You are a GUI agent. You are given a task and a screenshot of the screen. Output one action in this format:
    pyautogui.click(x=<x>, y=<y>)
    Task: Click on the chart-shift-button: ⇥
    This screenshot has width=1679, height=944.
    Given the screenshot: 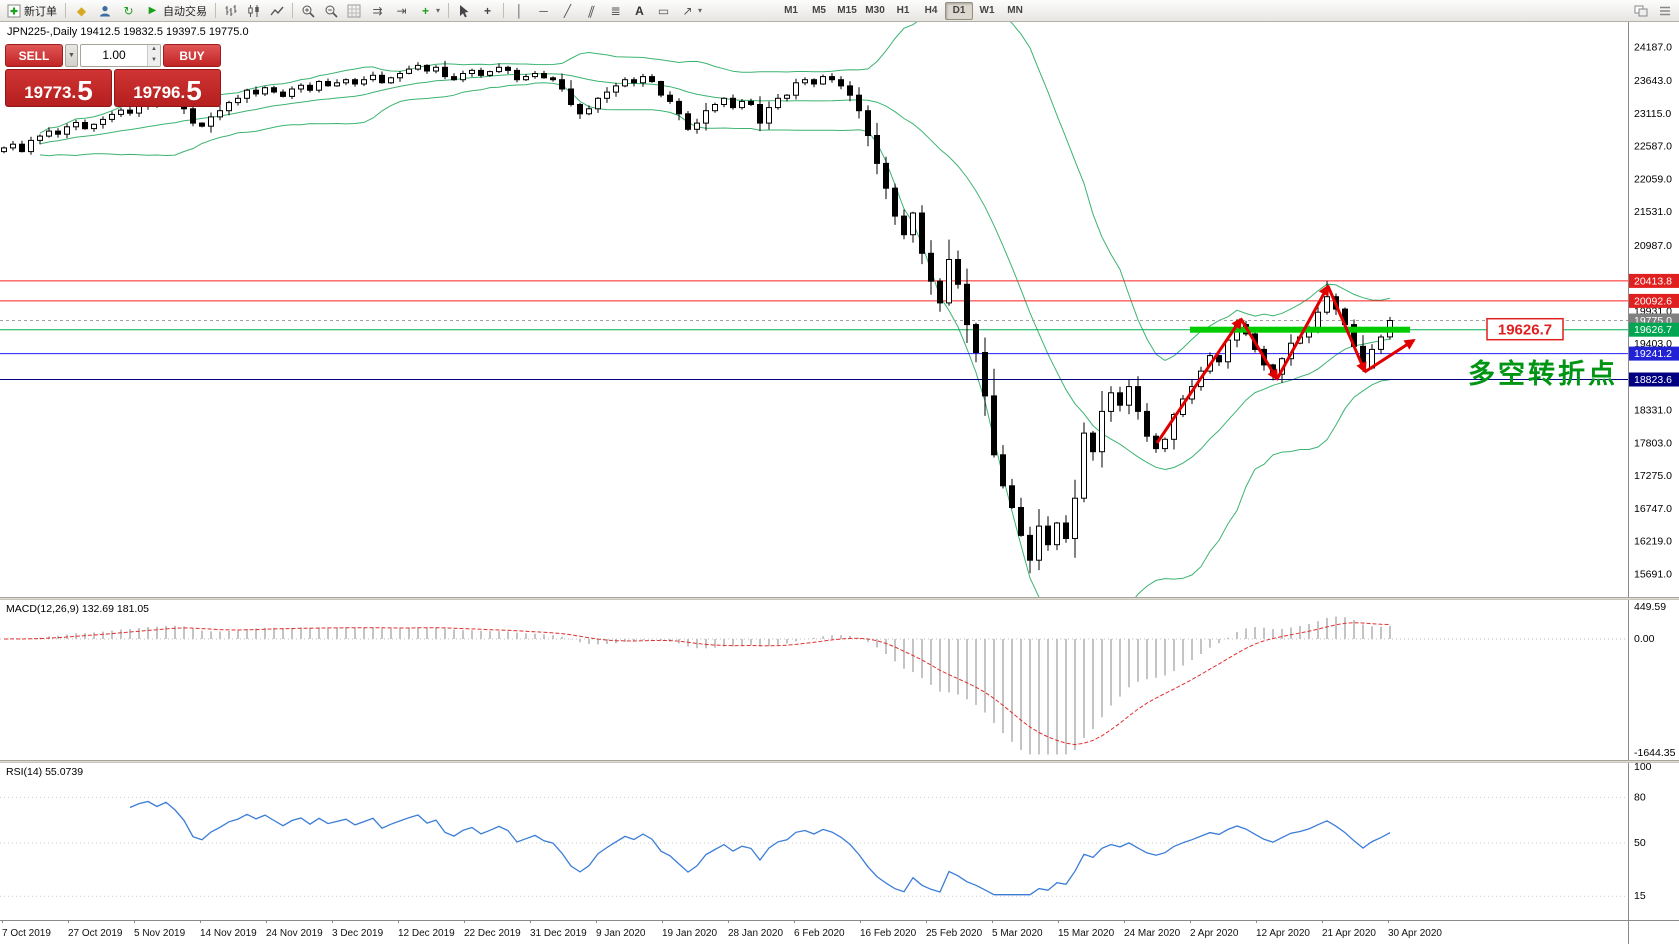 What is the action you would take?
    pyautogui.click(x=401, y=10)
    